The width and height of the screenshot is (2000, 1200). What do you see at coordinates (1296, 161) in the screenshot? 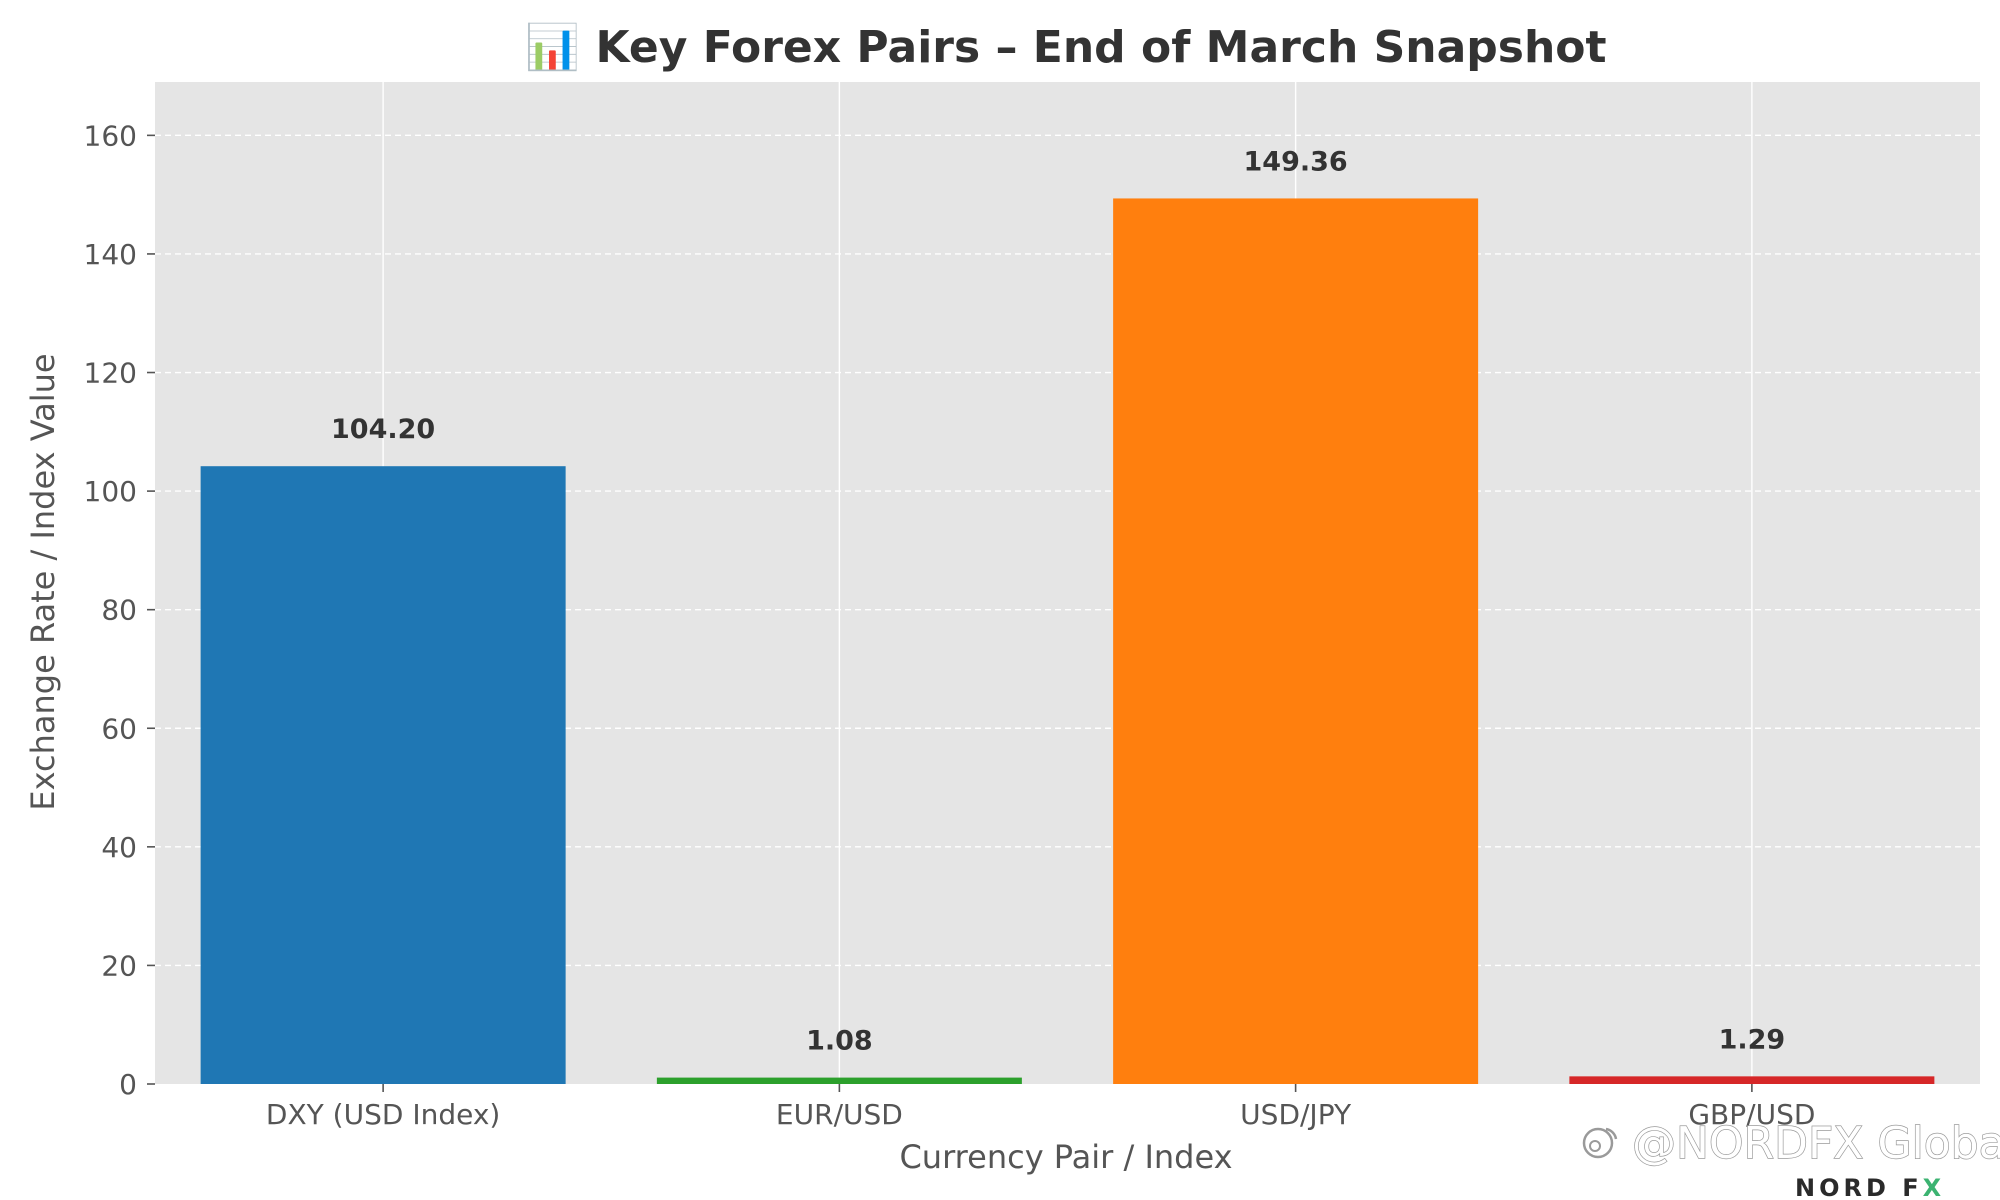
I see `data-label: 149.36` at bounding box center [1296, 161].